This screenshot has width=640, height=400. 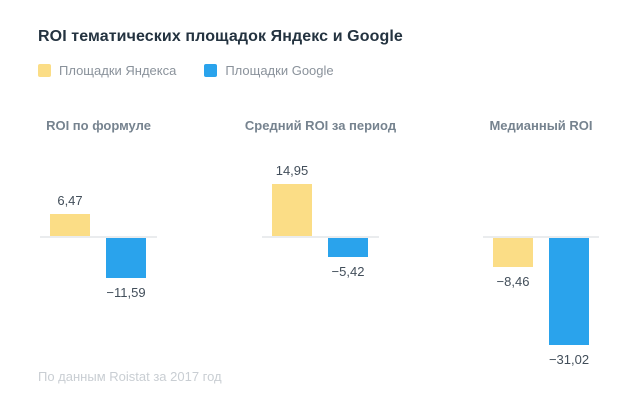 What do you see at coordinates (130, 376) in the screenshot?
I see `source-footnote: По данным Roistat за 2017 год` at bounding box center [130, 376].